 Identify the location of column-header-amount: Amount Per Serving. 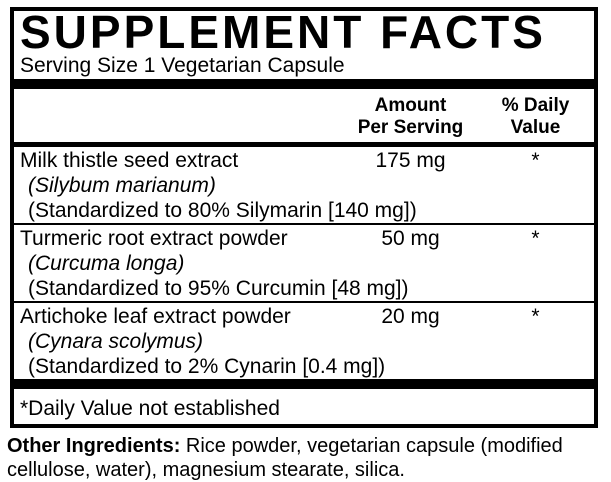
(410, 117).